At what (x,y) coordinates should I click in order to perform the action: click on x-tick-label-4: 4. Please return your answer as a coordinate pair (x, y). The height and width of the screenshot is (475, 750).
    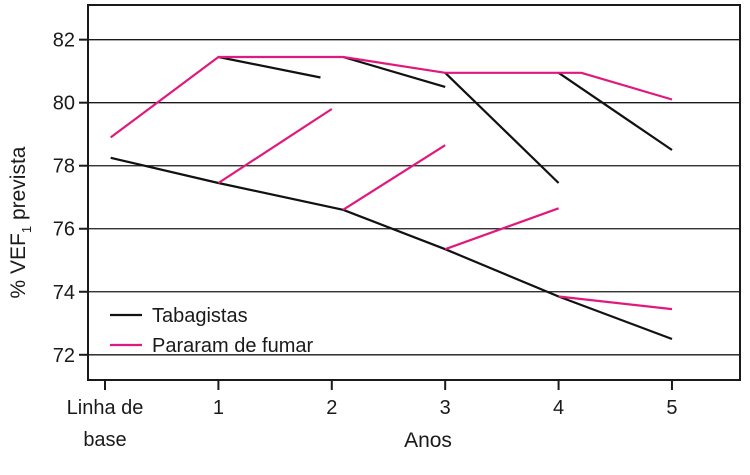
    Looking at the image, I should click on (558, 408).